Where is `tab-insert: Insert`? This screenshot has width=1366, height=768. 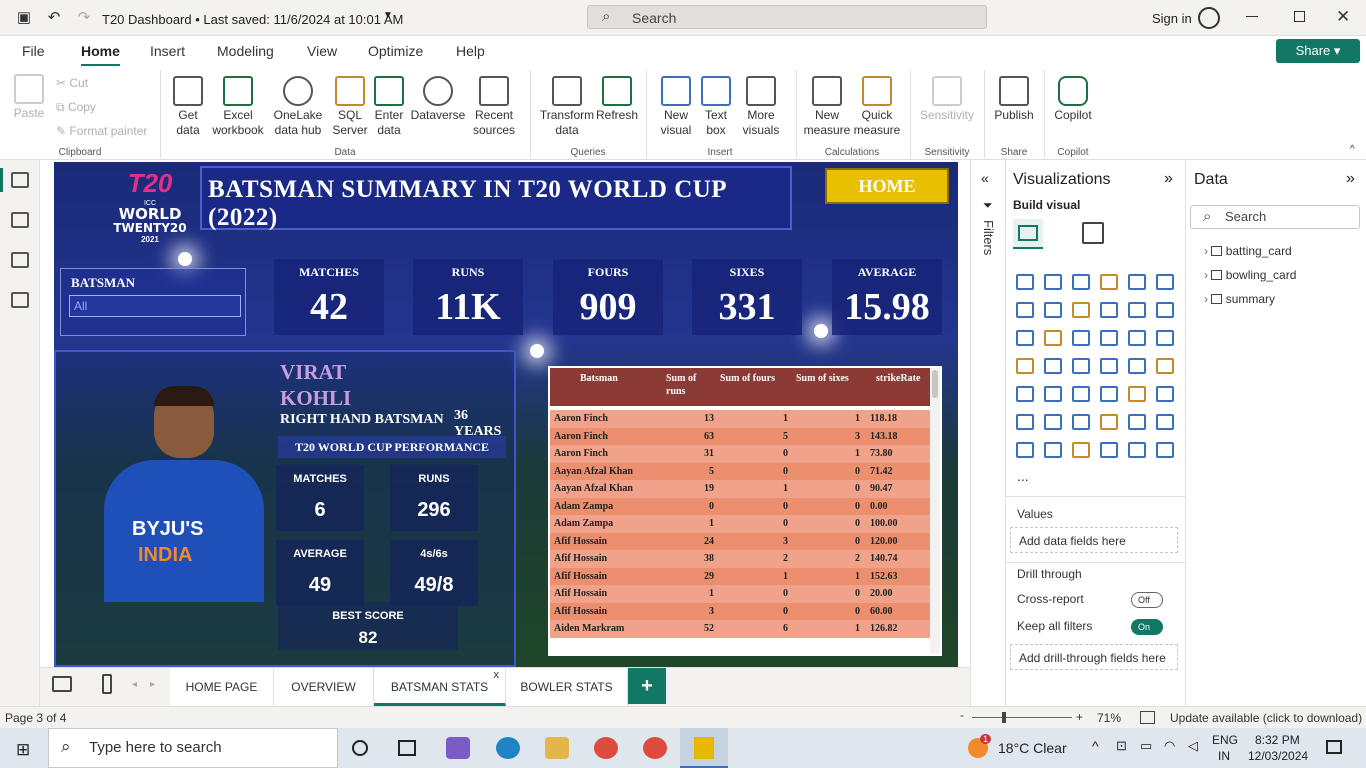 tab-insert: Insert is located at coordinates (168, 51).